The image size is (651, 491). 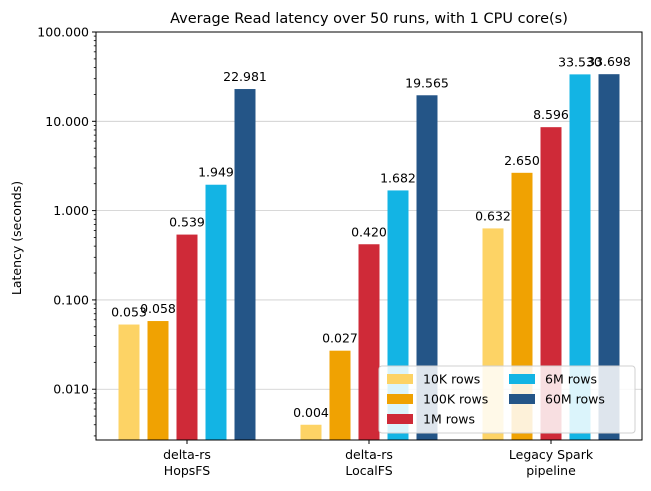 I want to click on bar-value-label: 1.949, so click(x=216, y=172).